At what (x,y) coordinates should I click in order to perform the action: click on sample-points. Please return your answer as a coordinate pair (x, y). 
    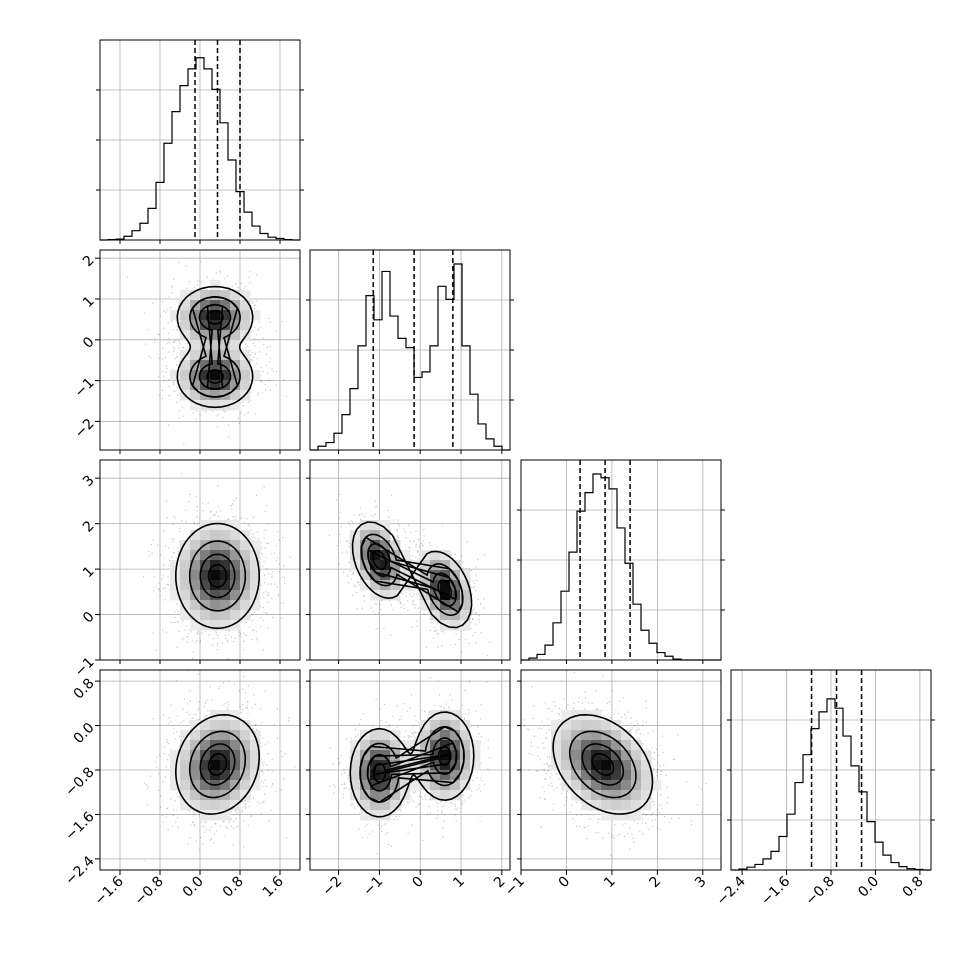
    Looking at the image, I should click on (207, 353).